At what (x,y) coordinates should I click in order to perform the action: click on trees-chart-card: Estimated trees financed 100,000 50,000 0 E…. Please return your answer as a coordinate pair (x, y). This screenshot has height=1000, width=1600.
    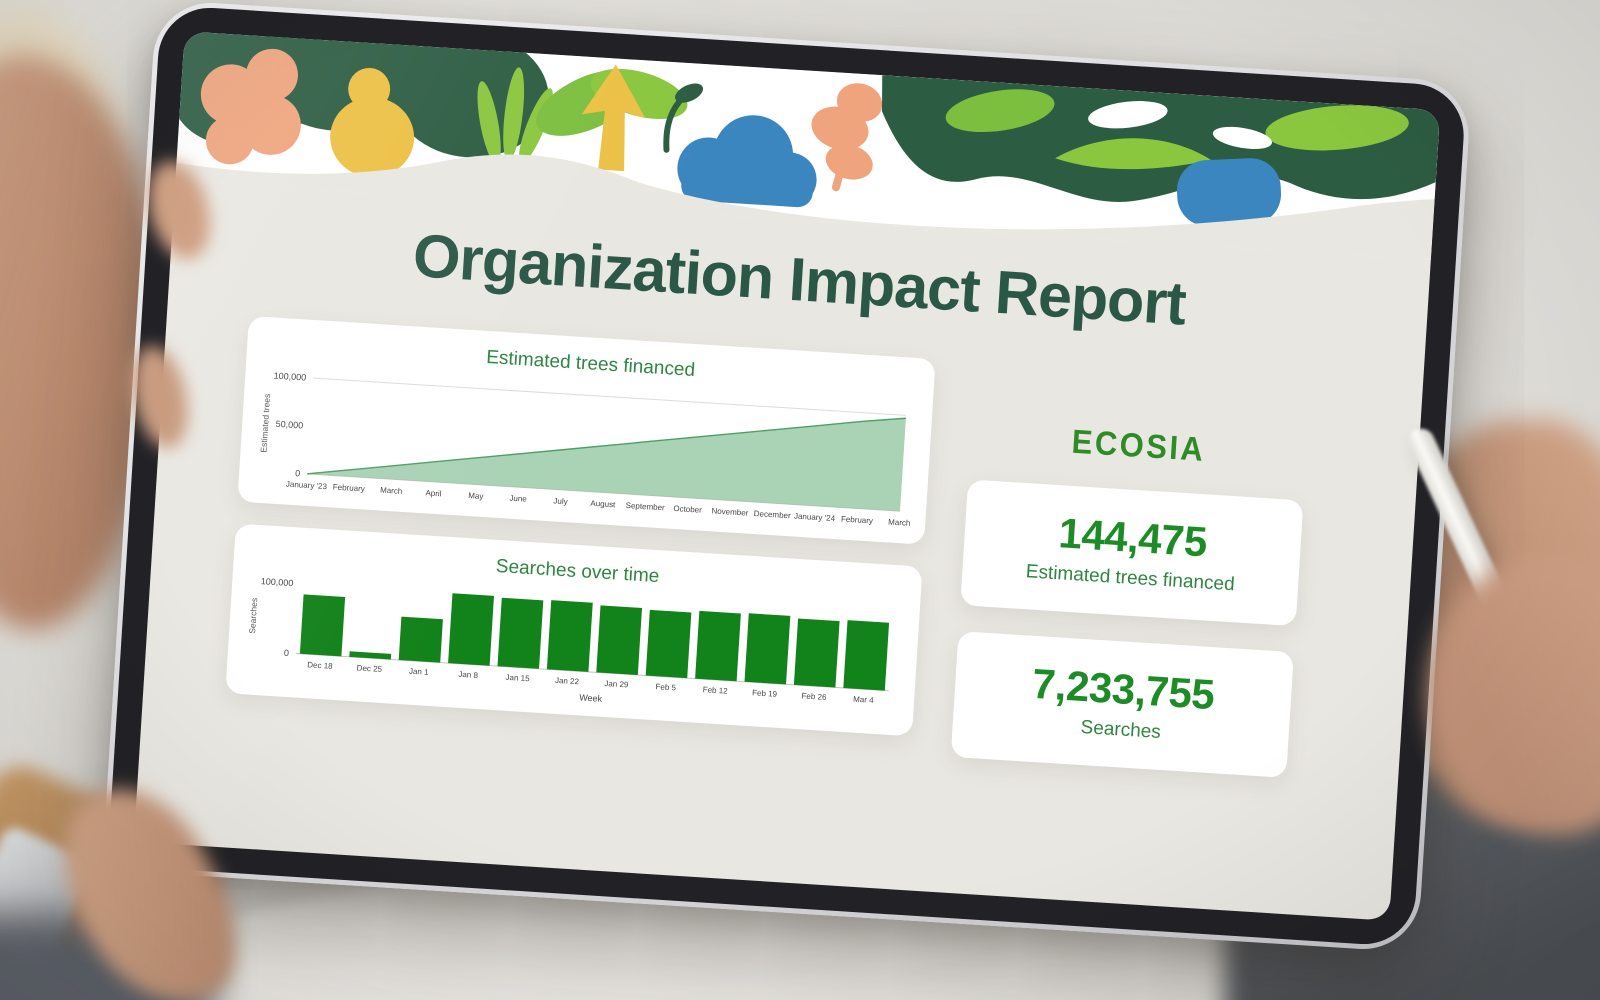
    Looking at the image, I should click on (586, 430).